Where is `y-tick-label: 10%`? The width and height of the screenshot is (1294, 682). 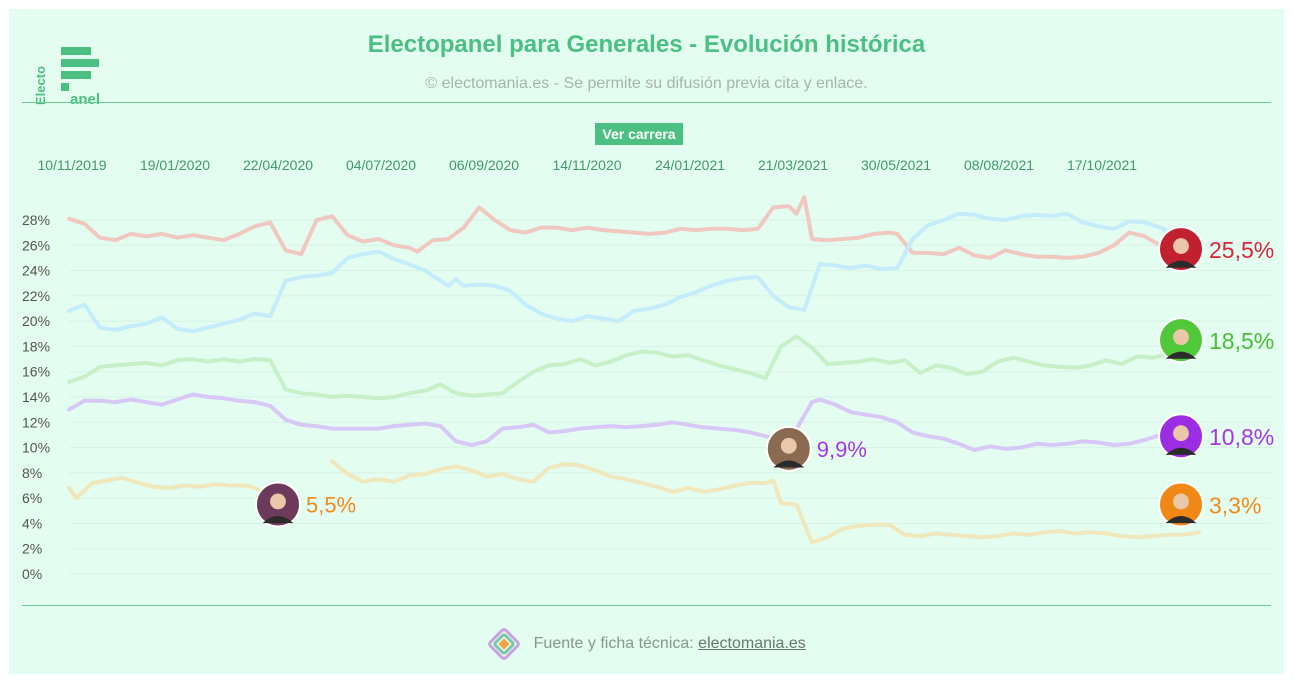 y-tick-label: 10% is located at coordinates (36, 448).